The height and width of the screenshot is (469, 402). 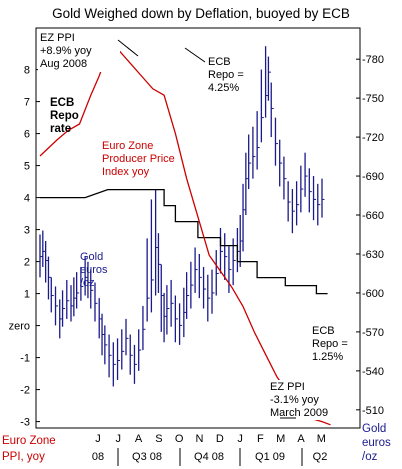 What do you see at coordinates (373, 333) in the screenshot?
I see `right-tick-label: -570` at bounding box center [373, 333].